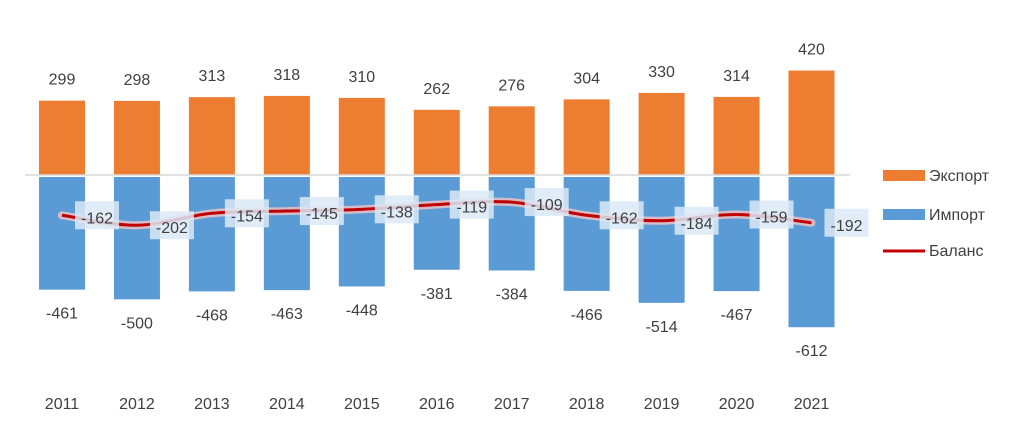 The width and height of the screenshot is (1017, 426). What do you see at coordinates (511, 85) in the screenshot?
I see `export-label-2017: 276` at bounding box center [511, 85].